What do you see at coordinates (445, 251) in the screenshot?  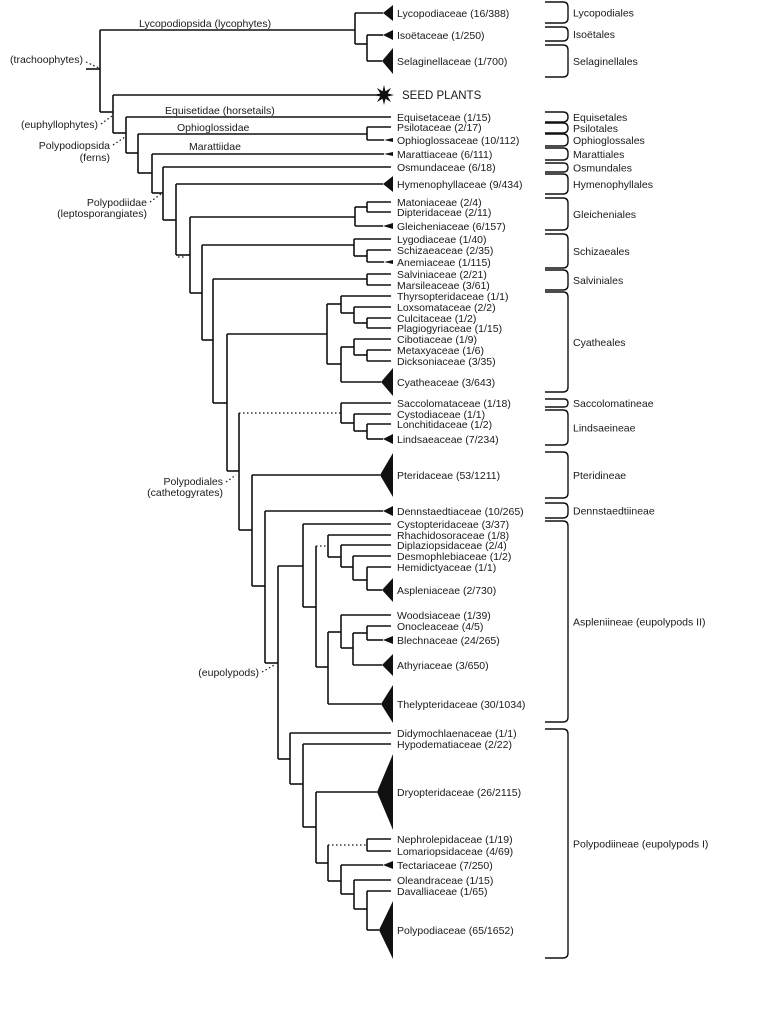 I see `family-label: Schizaeaceae (2/35)` at bounding box center [445, 251].